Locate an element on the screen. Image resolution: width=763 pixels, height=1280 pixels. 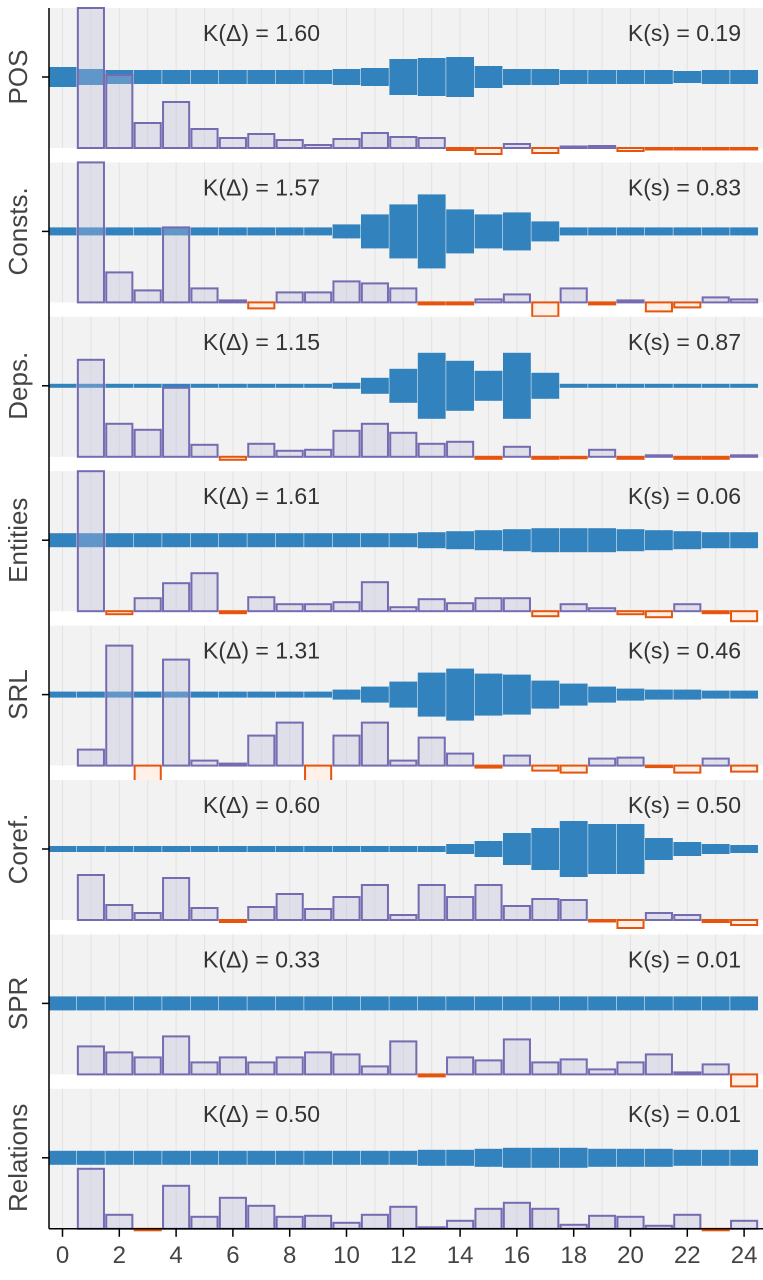
k-s-label: K(s) = 0.19 is located at coordinates (684, 33).